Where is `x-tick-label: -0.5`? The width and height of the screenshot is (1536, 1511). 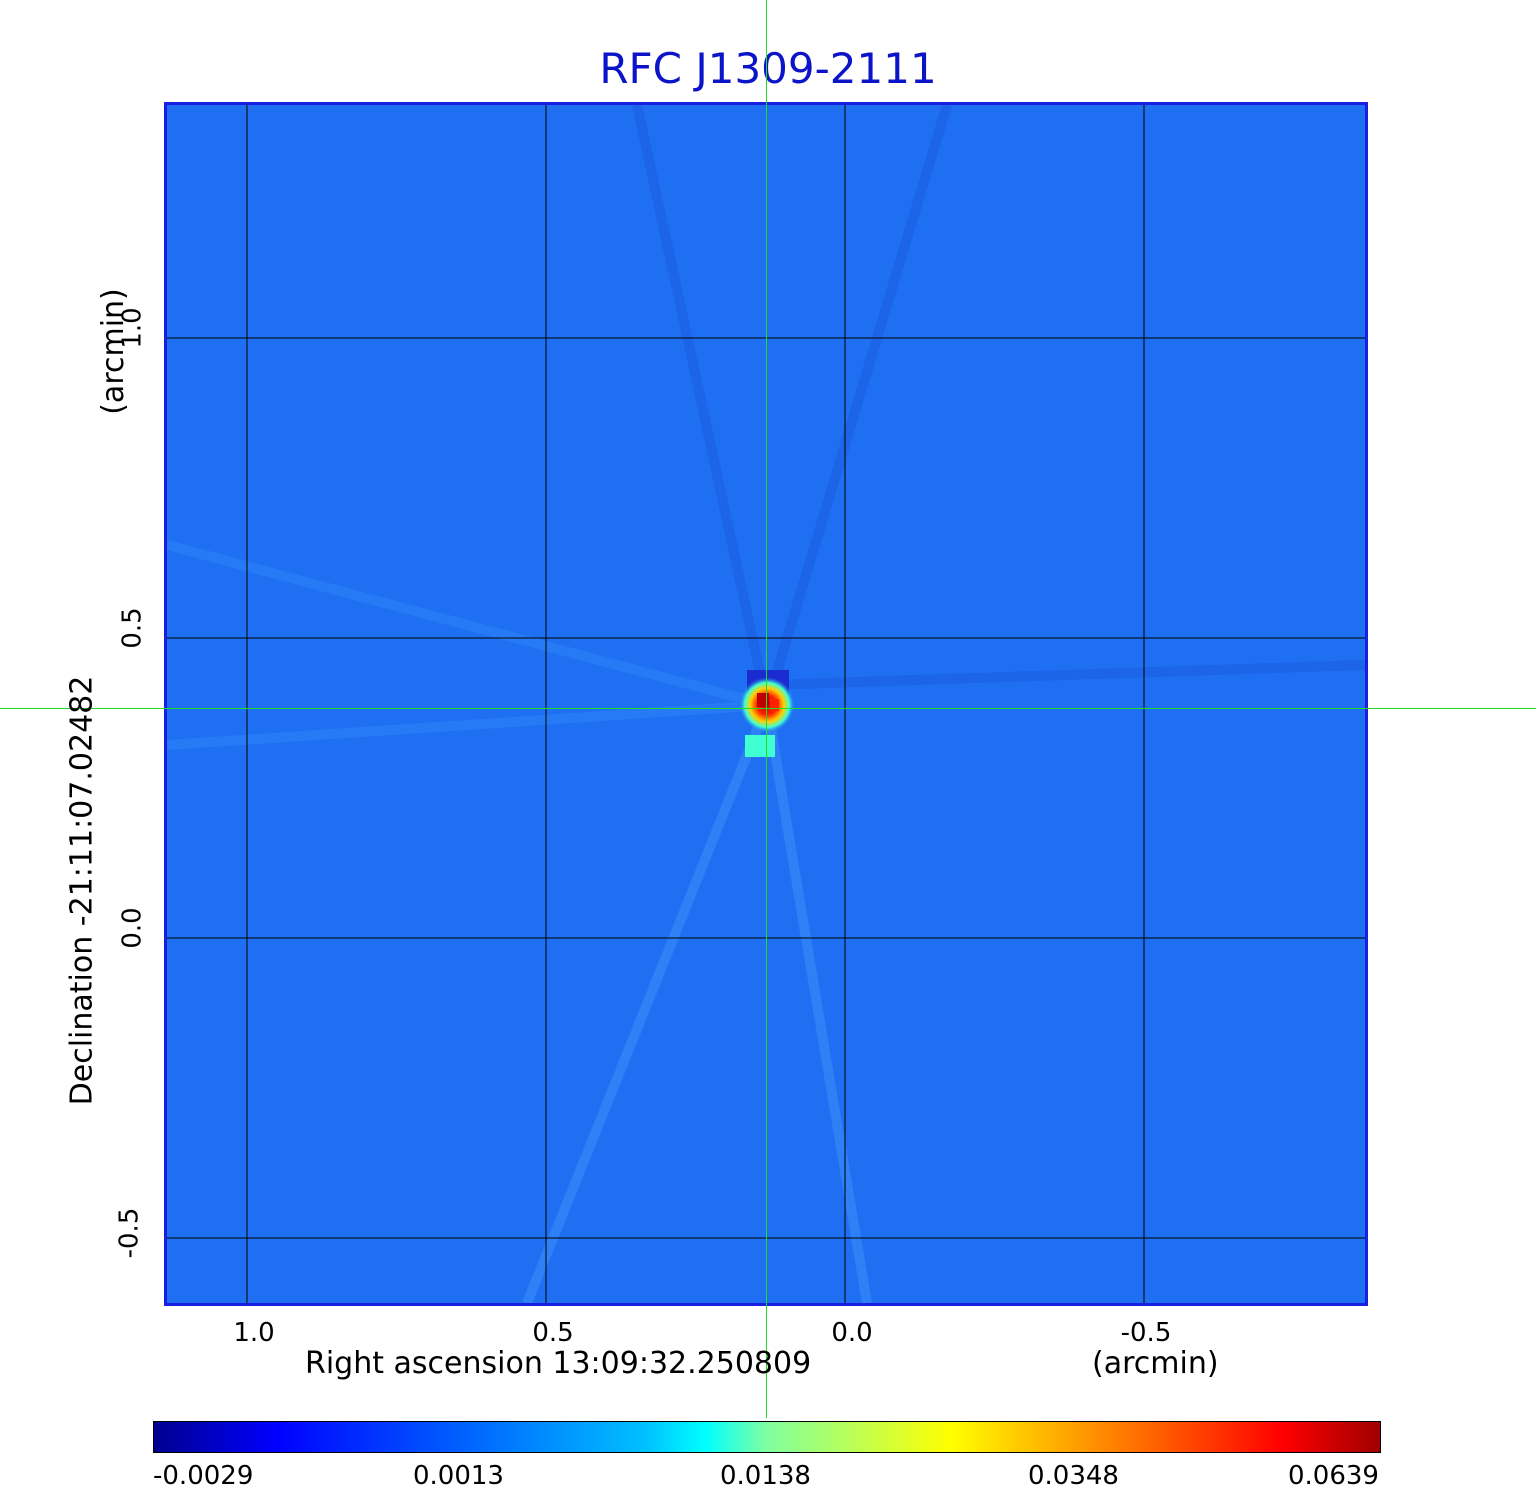 x-tick-label: -0.5 is located at coordinates (1146, 1333).